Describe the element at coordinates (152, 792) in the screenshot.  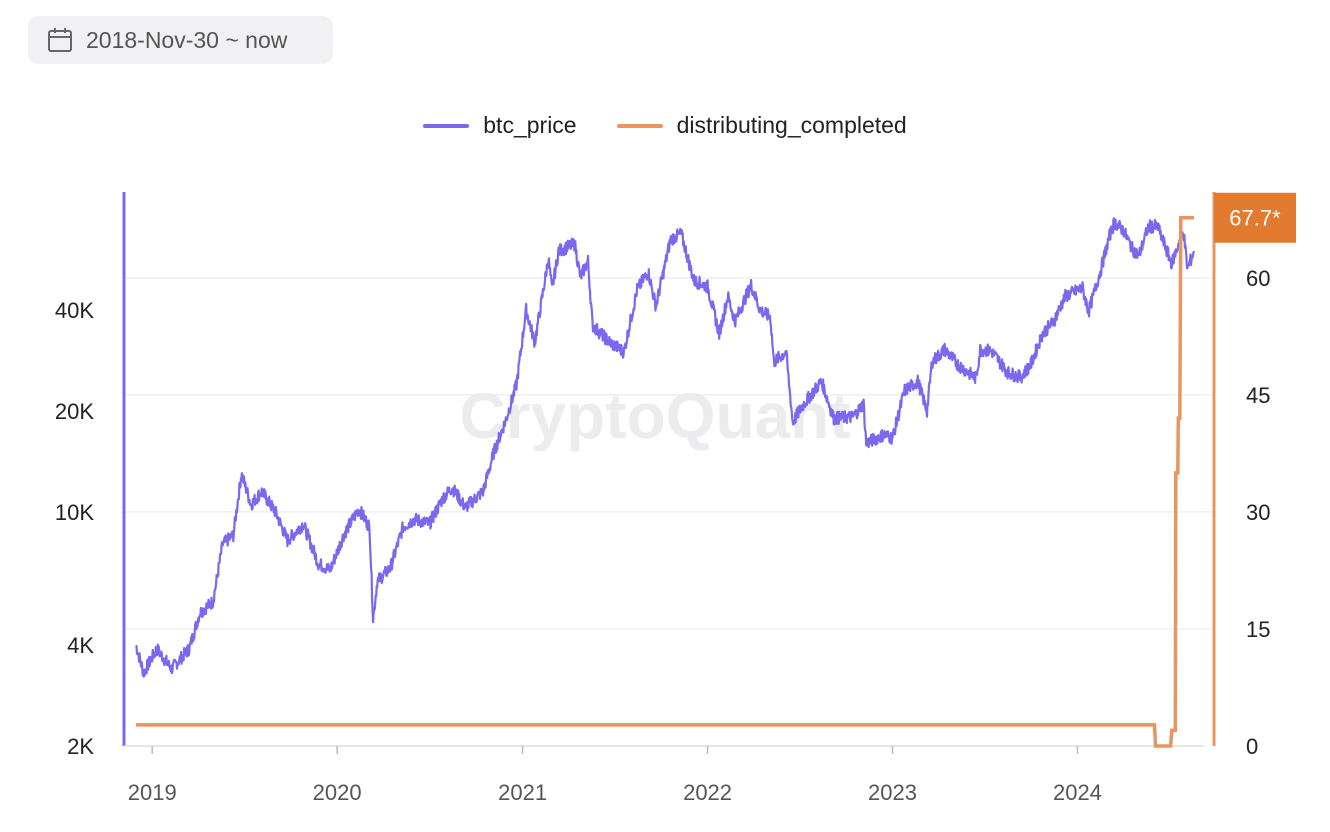
I see `x-tick-label: 2019` at that location.